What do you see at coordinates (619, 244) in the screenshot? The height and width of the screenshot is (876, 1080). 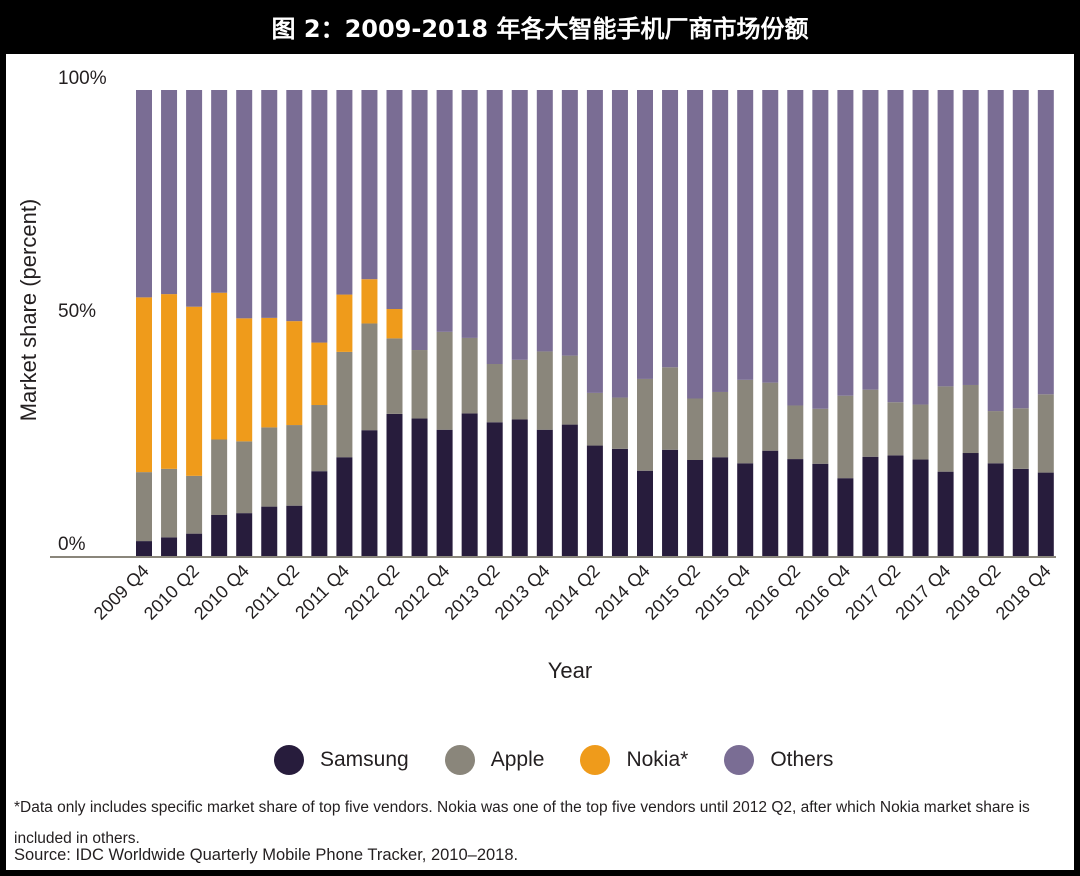 I see `bar-others-2014-q3` at bounding box center [619, 244].